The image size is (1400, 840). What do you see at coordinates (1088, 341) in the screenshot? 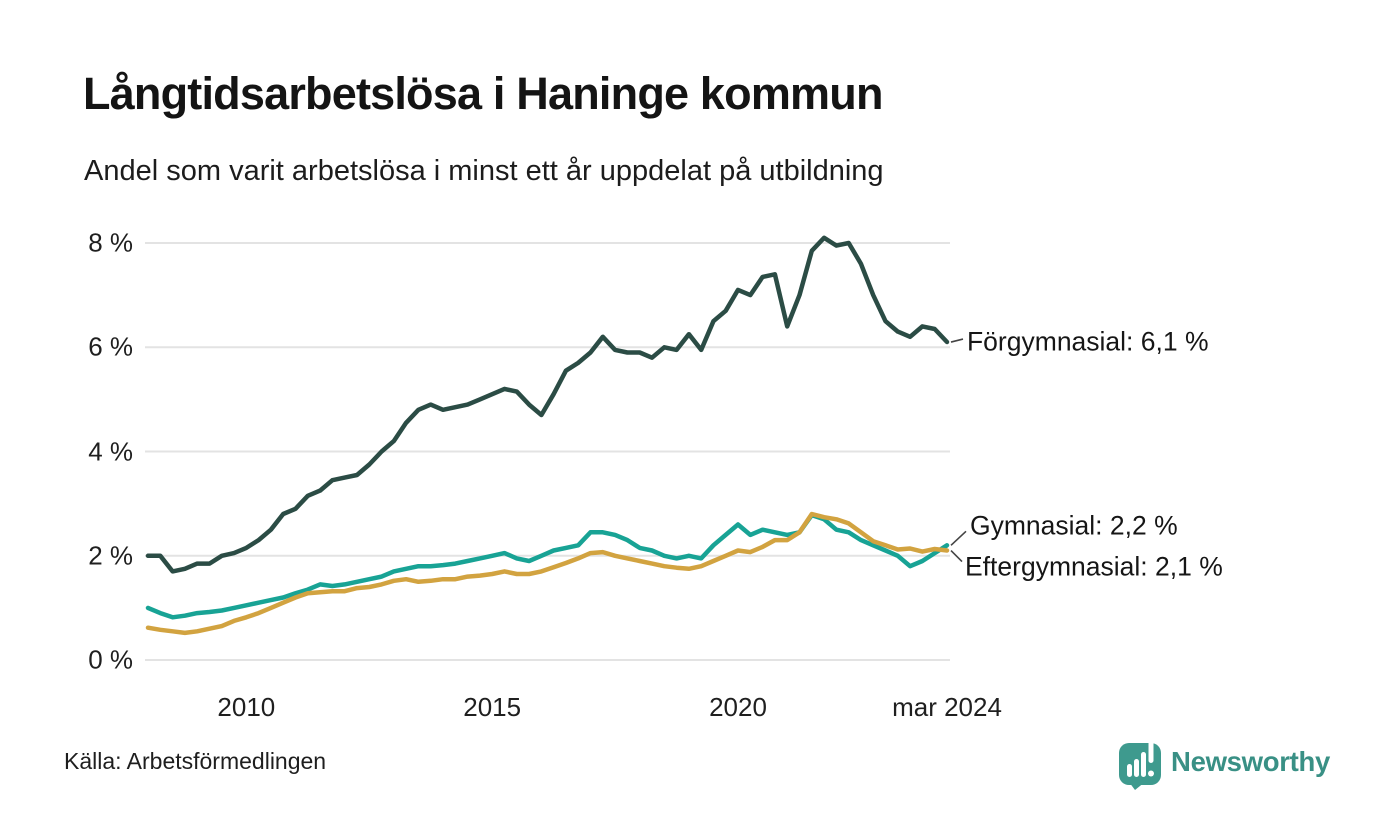
I see `series-end-label-förgymnasial: Förgymnasial: 6,1 %` at bounding box center [1088, 341].